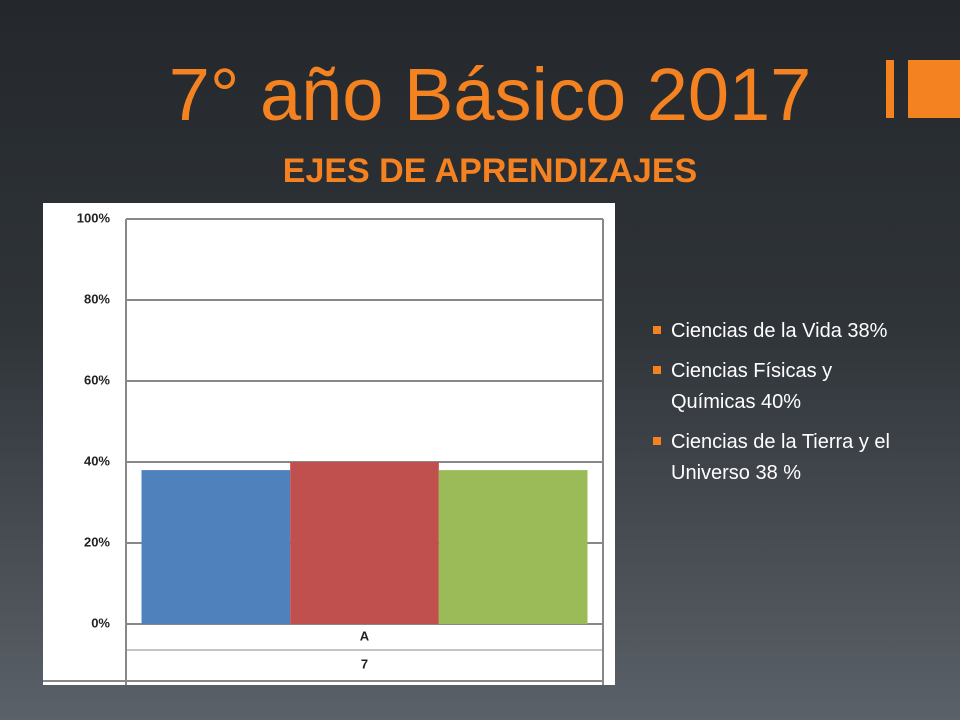 This screenshot has width=960, height=720. I want to click on y-tick-label: 0%, so click(100, 622).